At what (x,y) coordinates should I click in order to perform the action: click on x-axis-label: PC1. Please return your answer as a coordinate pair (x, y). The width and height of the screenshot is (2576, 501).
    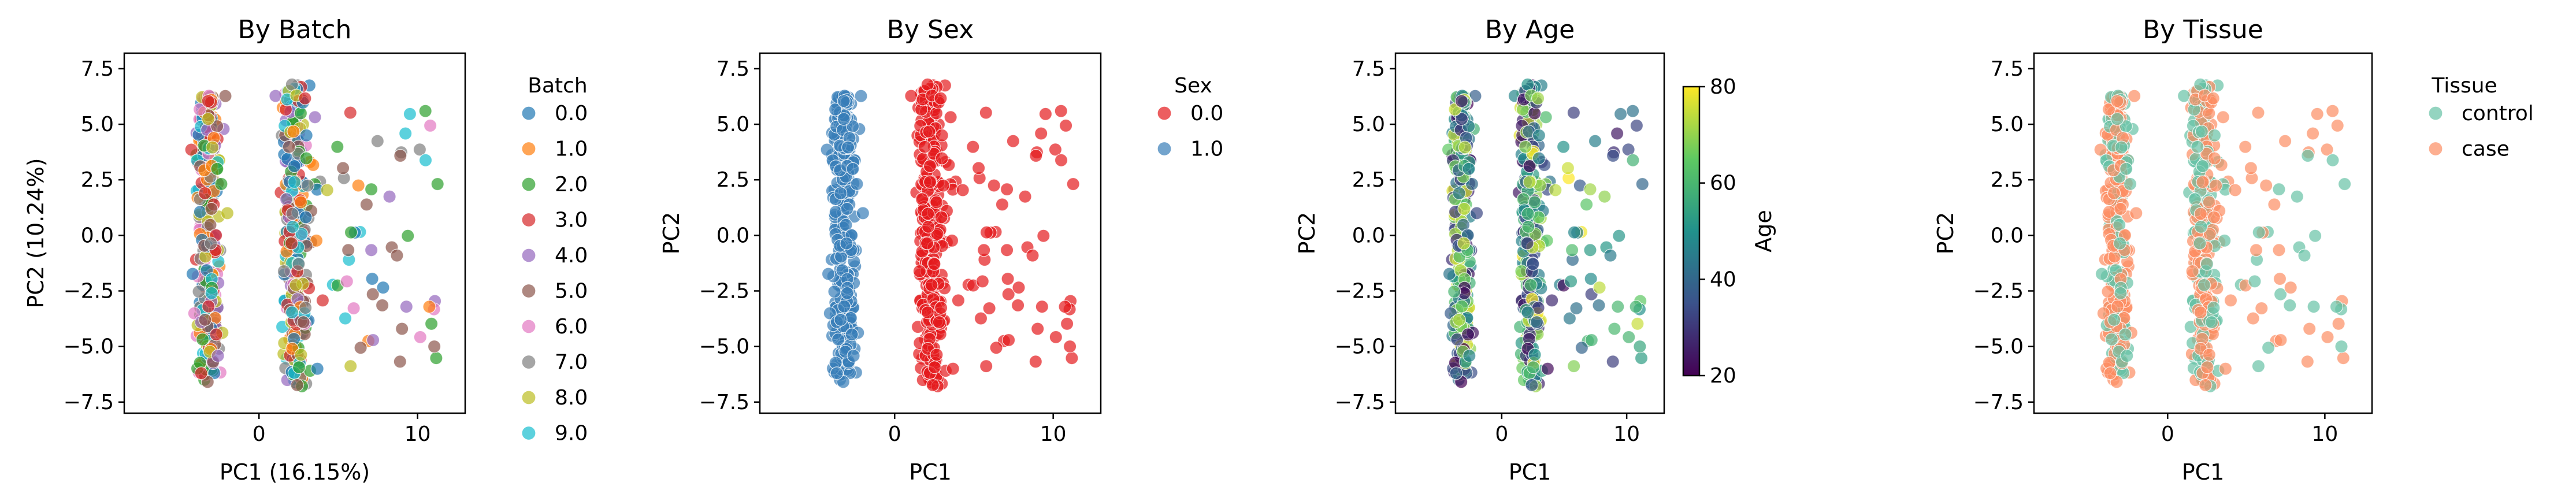
    Looking at the image, I should click on (1530, 472).